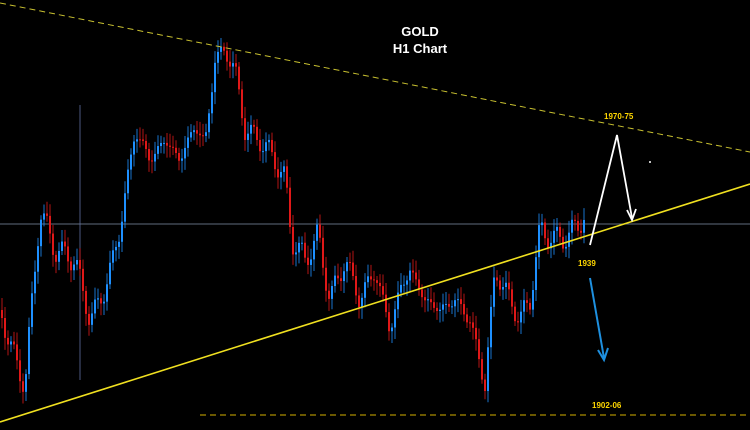  What do you see at coordinates (607, 405) in the screenshot?
I see `annotation: 1902-06` at bounding box center [607, 405].